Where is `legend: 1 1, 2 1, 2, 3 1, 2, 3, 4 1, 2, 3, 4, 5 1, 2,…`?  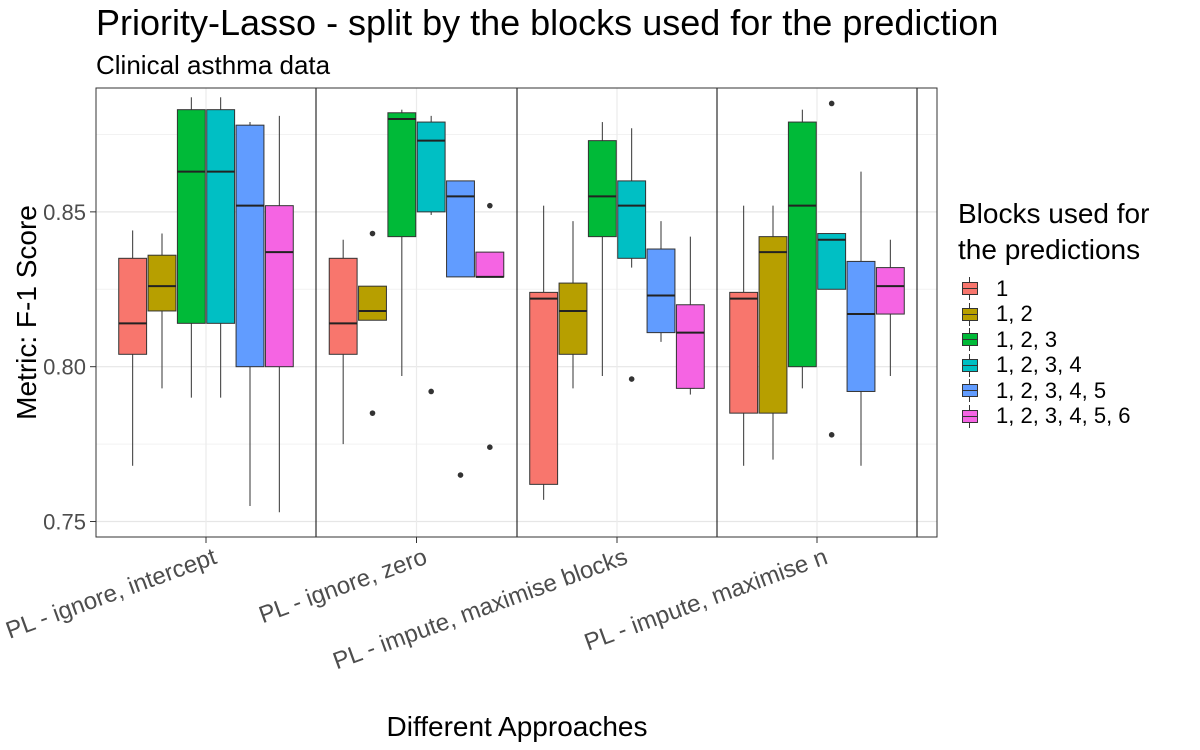
legend: 1 1, 2 1, 2, 3 1, 2, 3, 4 1, 2, 3, 4, 5 1, 2,… is located at coordinates (1044, 352).